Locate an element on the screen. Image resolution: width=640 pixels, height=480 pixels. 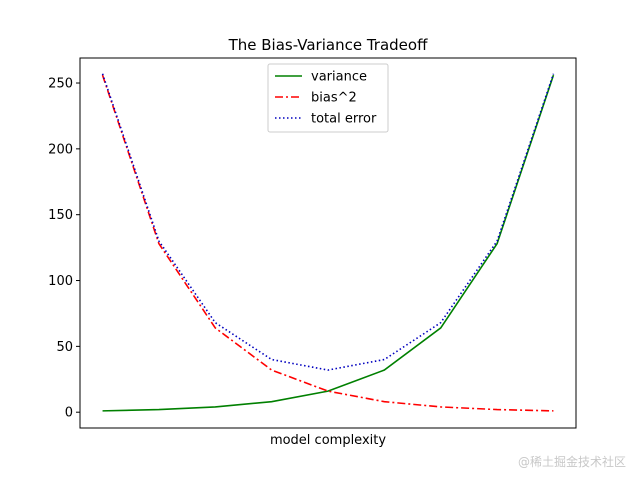
legend-entries: variance bias^2 total error is located at coordinates (326, 98).